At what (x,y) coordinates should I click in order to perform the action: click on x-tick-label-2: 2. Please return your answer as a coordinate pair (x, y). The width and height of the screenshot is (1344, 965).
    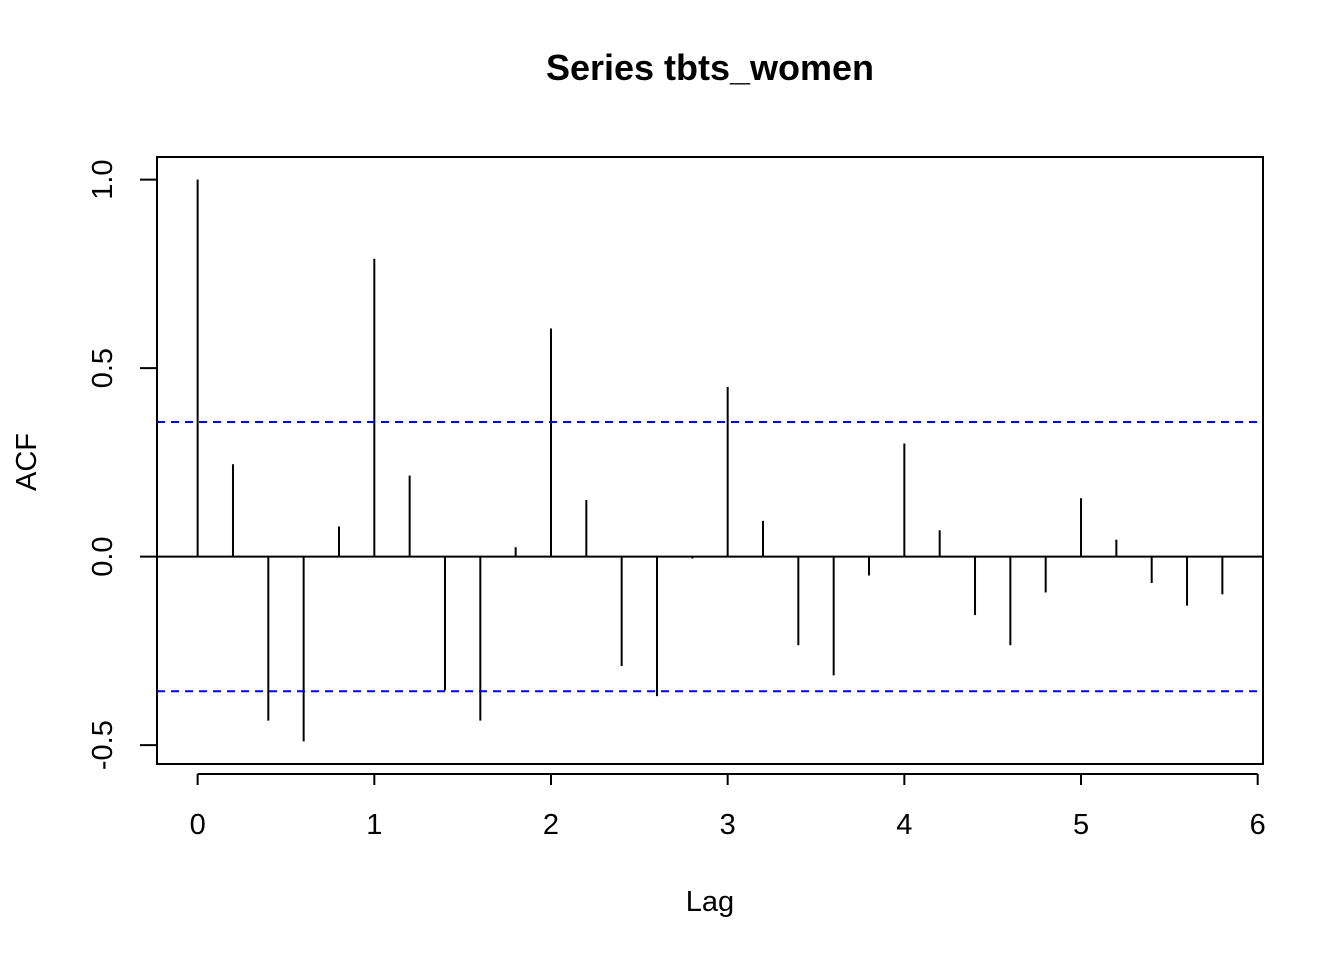
    Looking at the image, I should click on (551, 825).